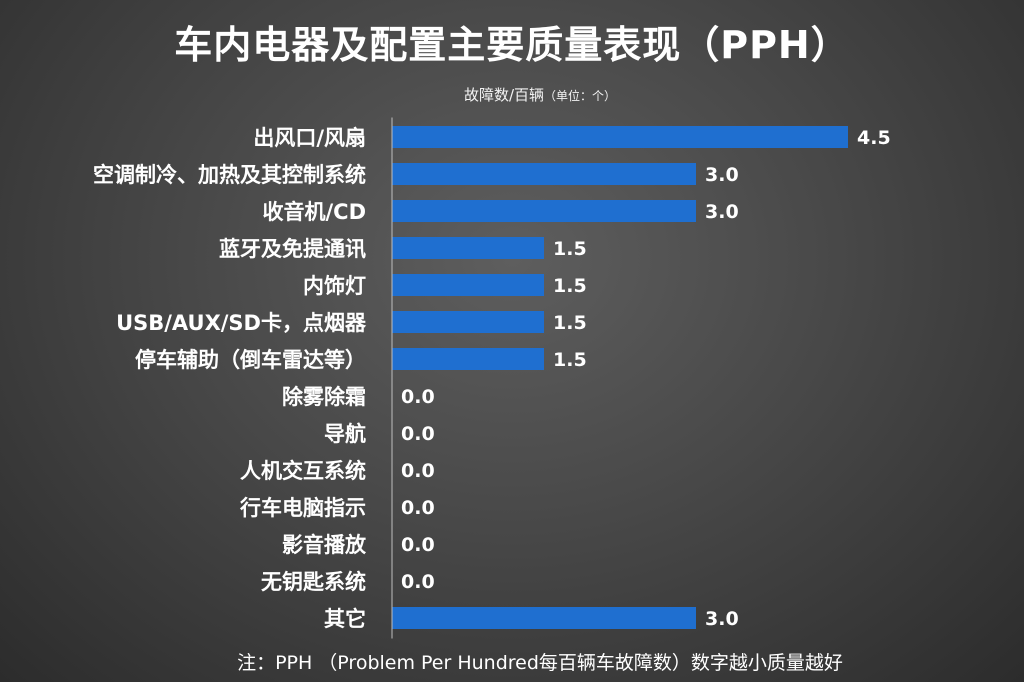  Describe the element at coordinates (302, 508) in the screenshot. I see `category-label: 行车电脑指示` at that location.